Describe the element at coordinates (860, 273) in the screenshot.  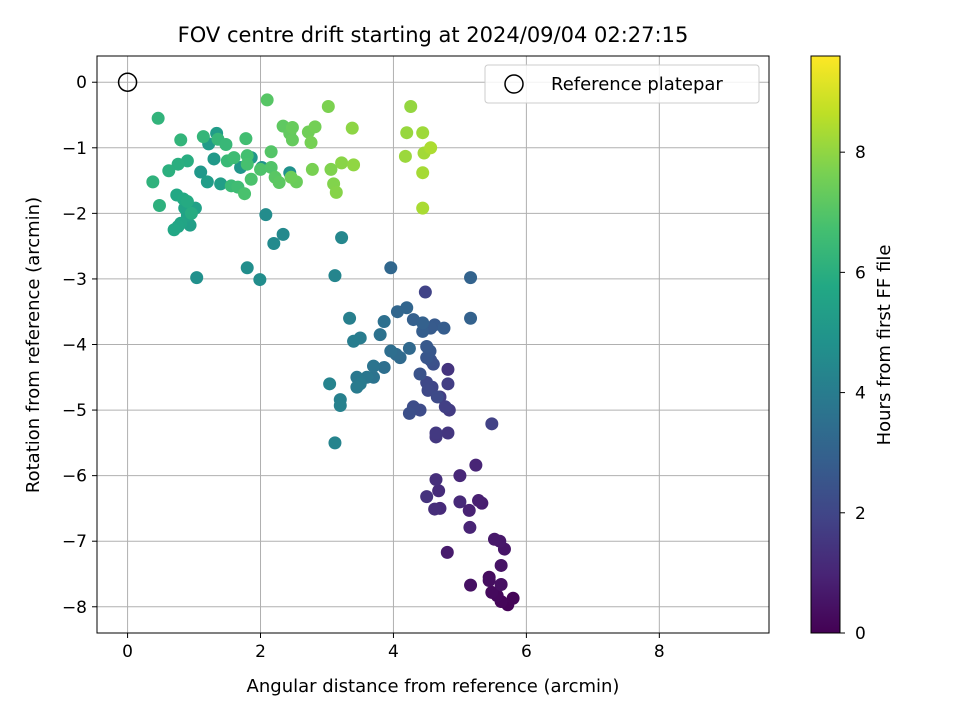
I see `colorbar-tick-label: 6` at that location.